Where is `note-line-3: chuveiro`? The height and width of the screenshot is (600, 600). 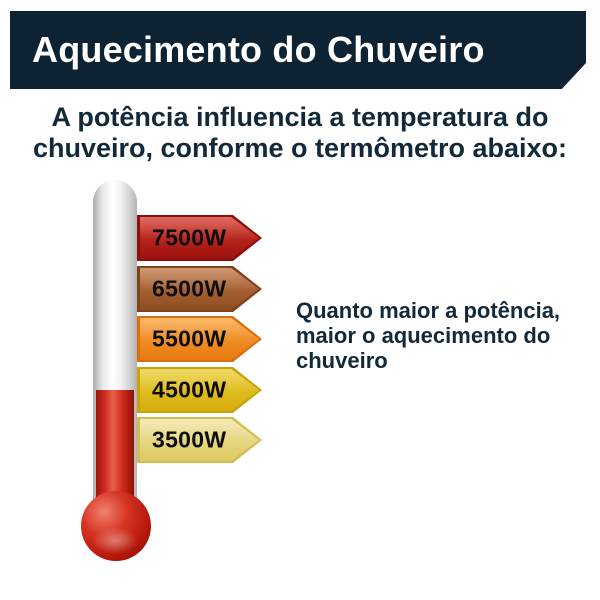
note-line-3: chuveiro is located at coordinates (342, 360).